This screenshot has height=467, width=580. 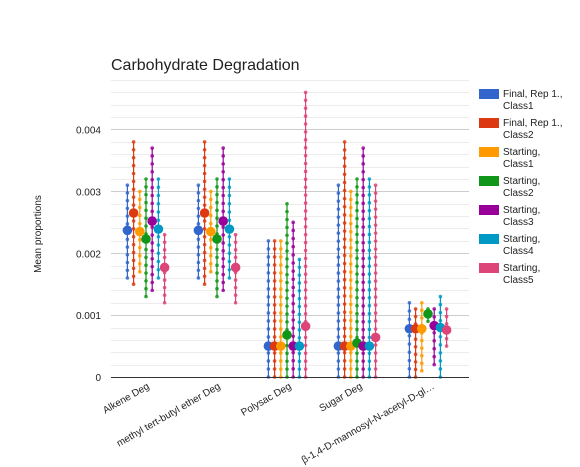 I want to click on legend-item: Starting,Class4, so click(x=509, y=245).